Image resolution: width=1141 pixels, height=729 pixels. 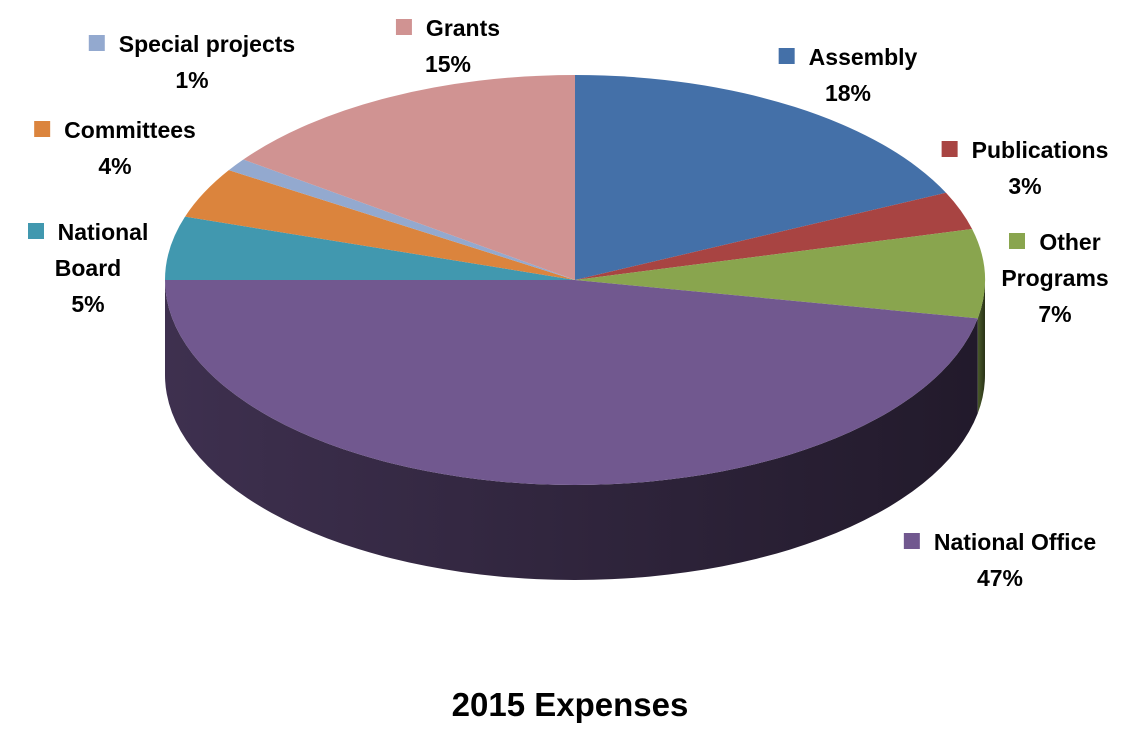 I want to click on value-label: 47%, so click(x=1000, y=578).